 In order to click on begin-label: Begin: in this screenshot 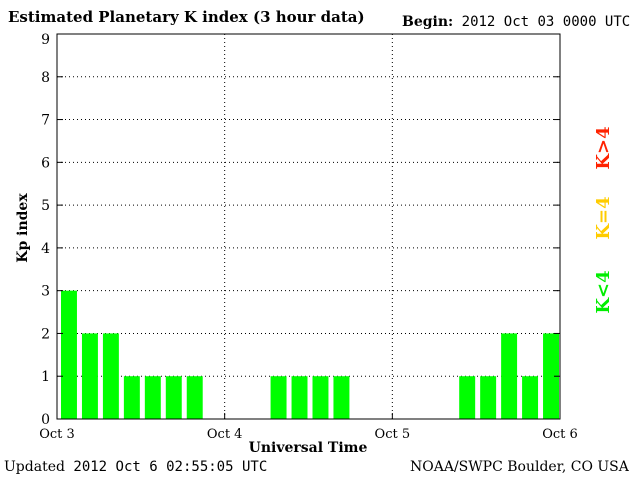, I will do `click(428, 22)`.